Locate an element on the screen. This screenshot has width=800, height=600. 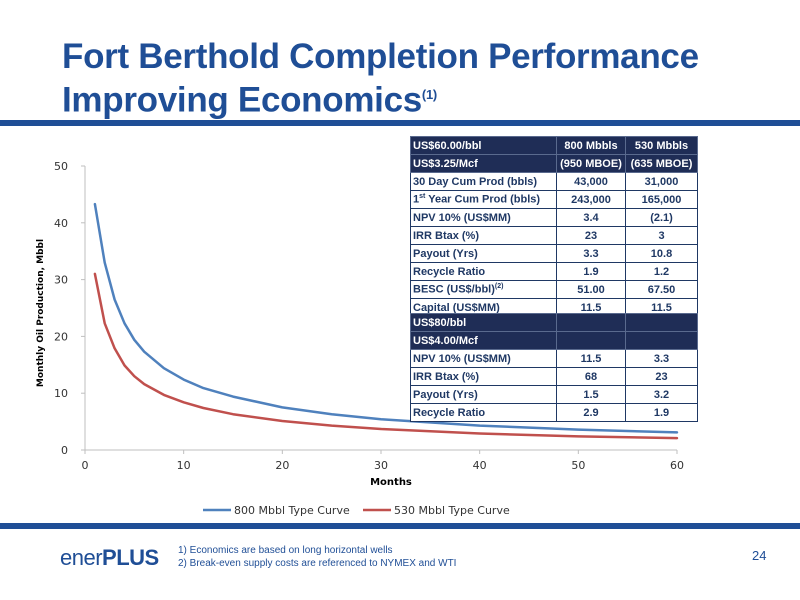
table1-row-value: 23 is located at coordinates (591, 235).